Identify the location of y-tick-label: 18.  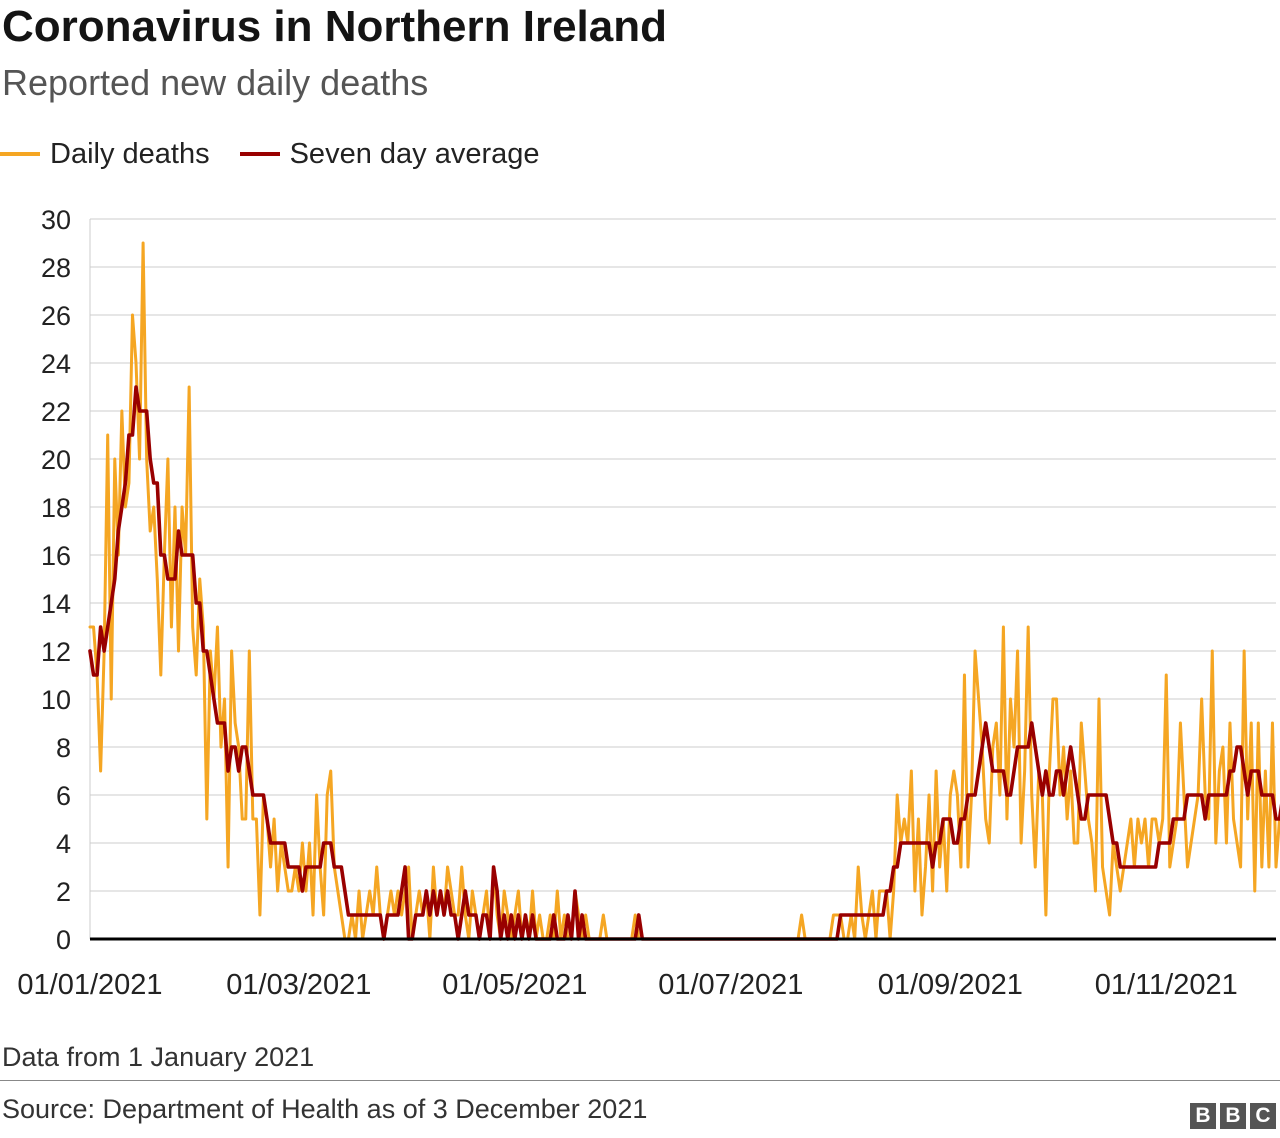
(56, 508).